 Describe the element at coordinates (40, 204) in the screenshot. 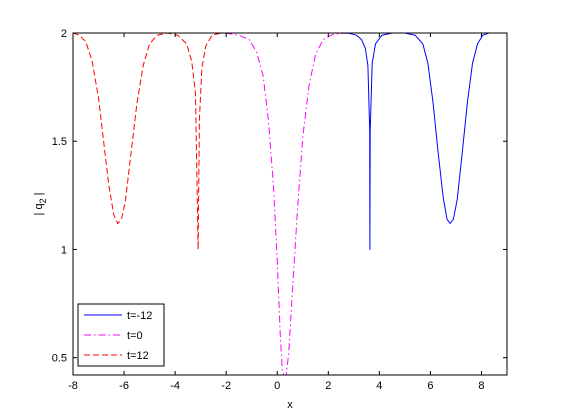

I see `y-axis-label: | q2|` at that location.